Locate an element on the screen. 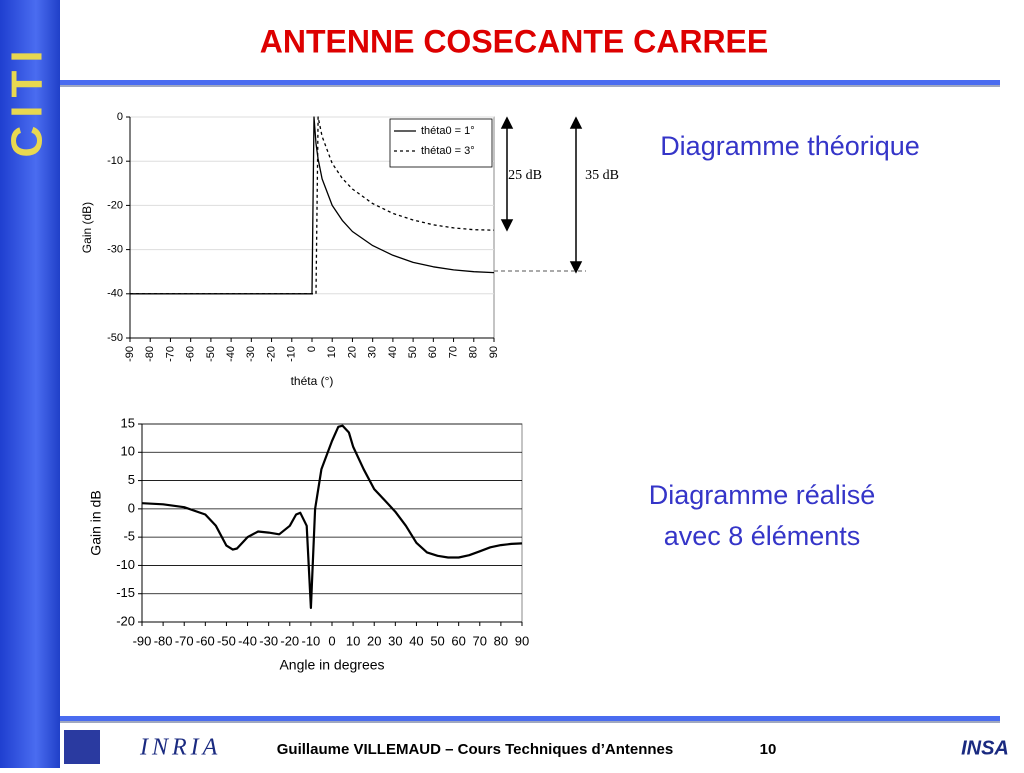 This screenshot has width=1024, height=773. top-rule is located at coordinates (530, 82).